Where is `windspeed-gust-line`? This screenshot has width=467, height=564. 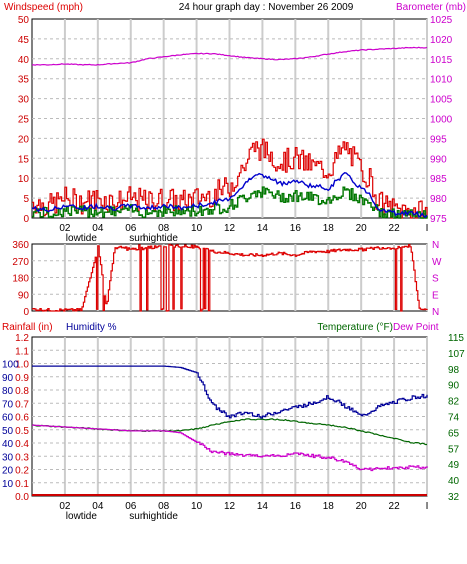 windspeed-gust-line is located at coordinates (230, 178).